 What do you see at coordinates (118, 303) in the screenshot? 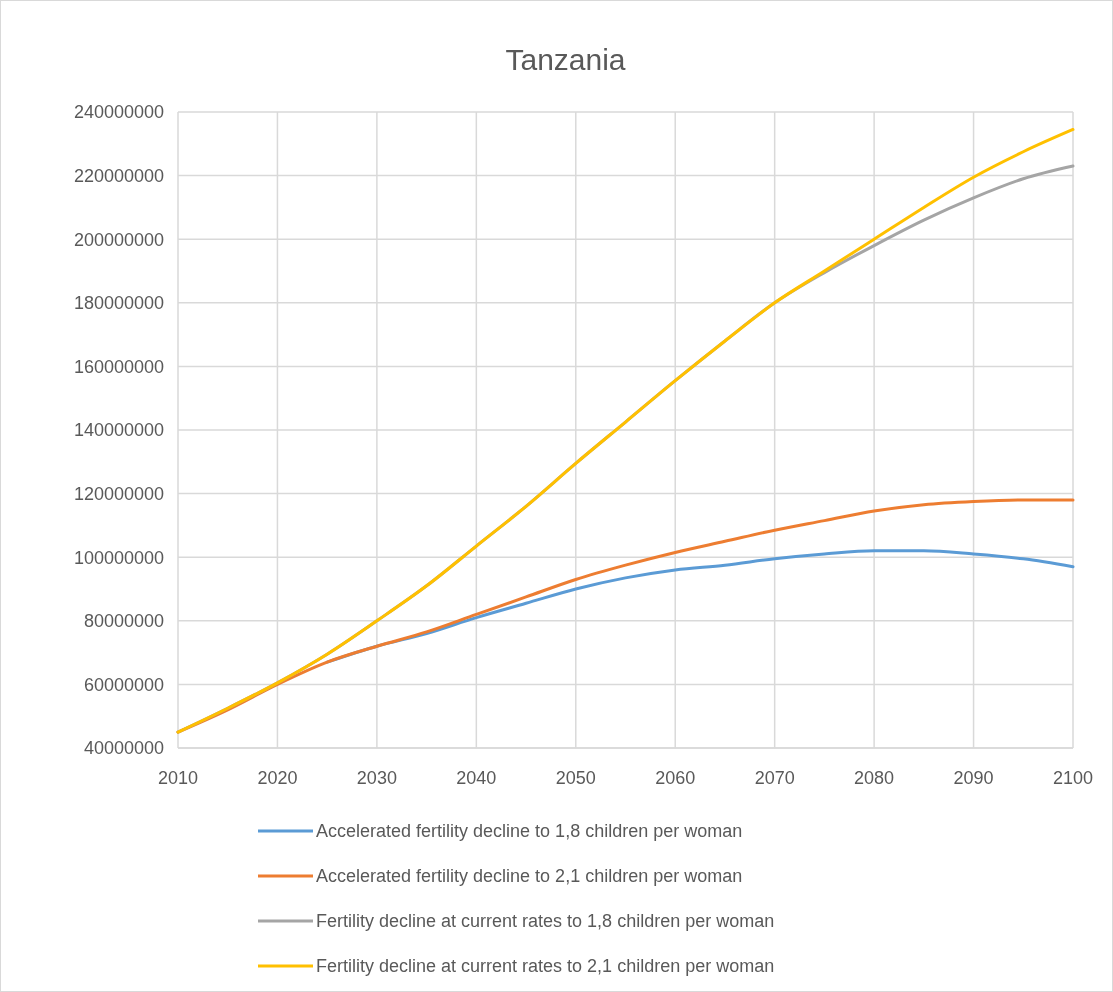
I see `y-tick-label: 180000000` at bounding box center [118, 303].